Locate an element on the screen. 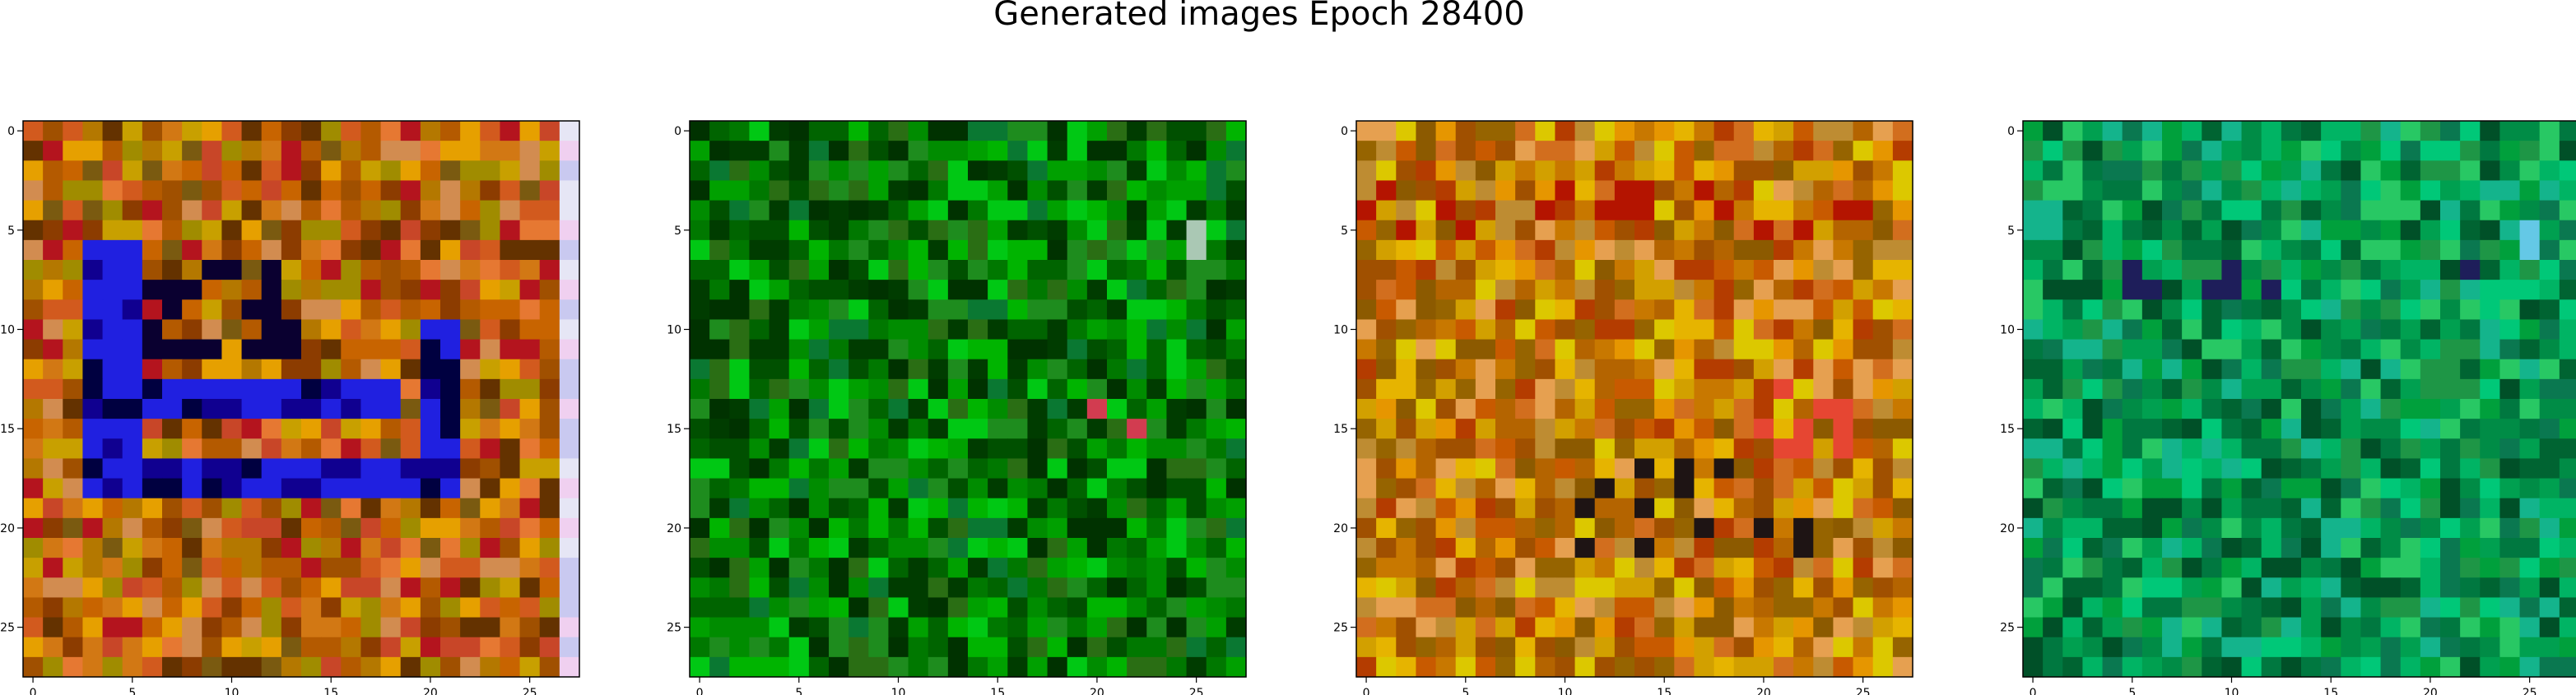 Image resolution: width=2576 pixels, height=695 pixels. x-tick-label: 10 is located at coordinates (232, 691).